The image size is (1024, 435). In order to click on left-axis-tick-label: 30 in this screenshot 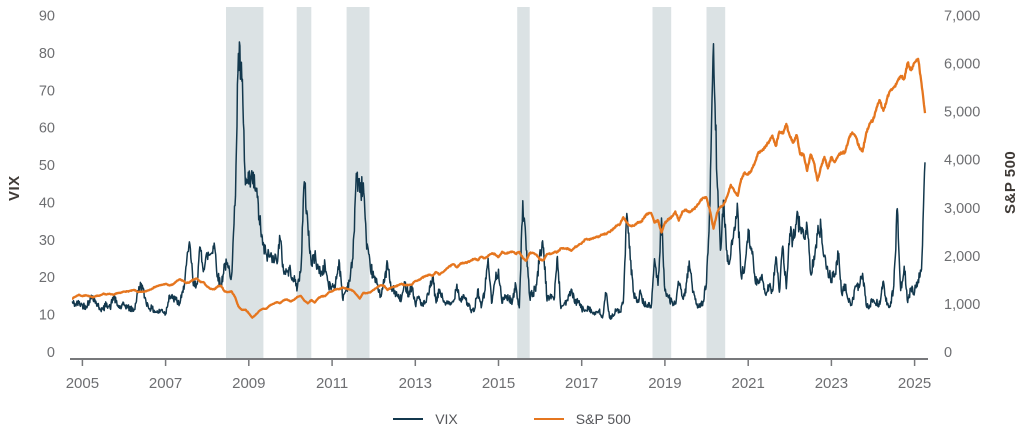, I will do `click(47, 241)`.